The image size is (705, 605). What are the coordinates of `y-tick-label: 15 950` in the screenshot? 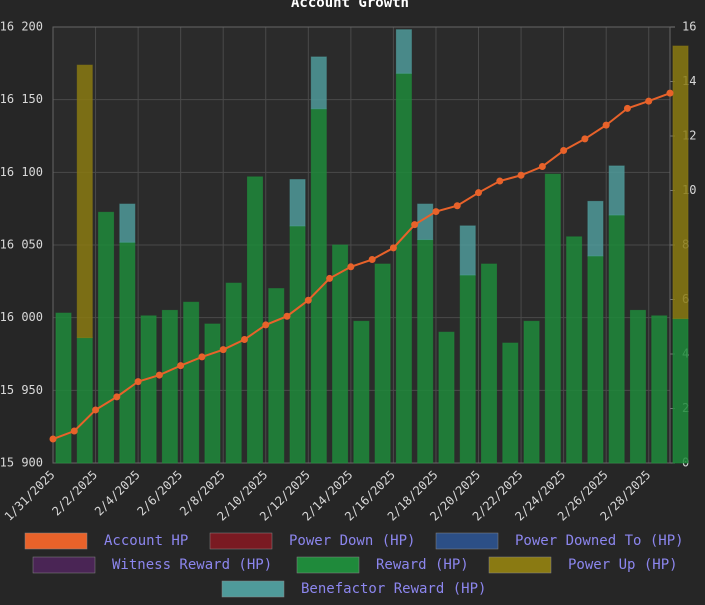 It's located at (21, 390).